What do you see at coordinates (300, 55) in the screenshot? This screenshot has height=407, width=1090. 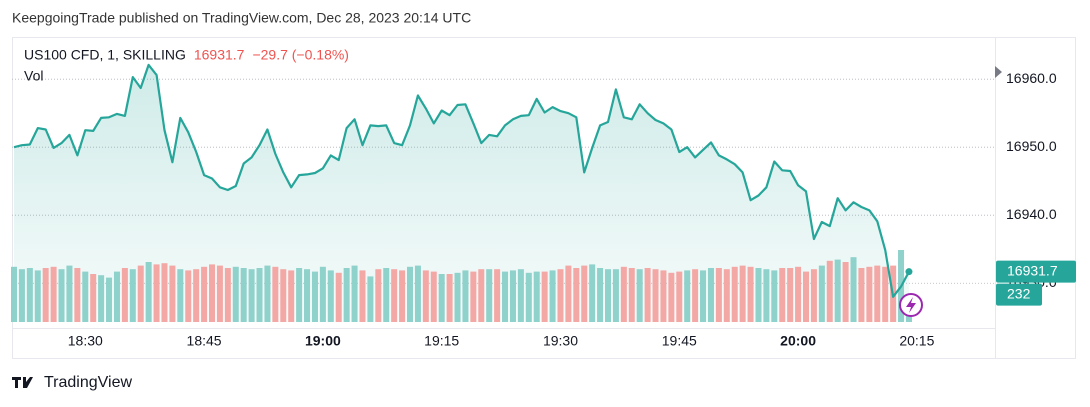 I see `legend-change: −29.7 (−0.18%)` at bounding box center [300, 55].